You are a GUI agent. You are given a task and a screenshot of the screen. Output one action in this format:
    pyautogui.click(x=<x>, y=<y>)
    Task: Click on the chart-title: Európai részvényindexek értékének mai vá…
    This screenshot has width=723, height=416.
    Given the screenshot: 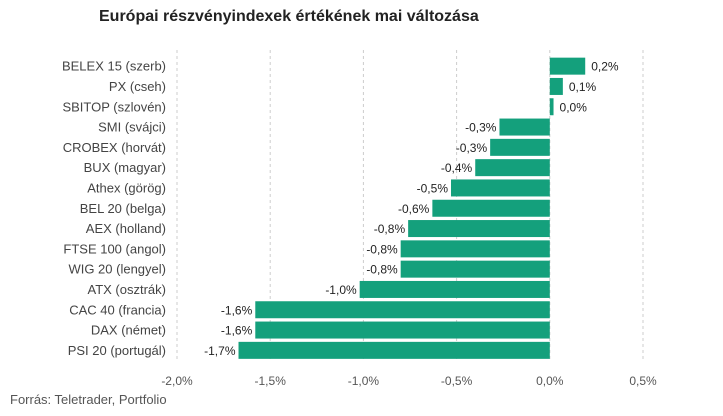 What is the action you would take?
    pyautogui.click(x=289, y=16)
    